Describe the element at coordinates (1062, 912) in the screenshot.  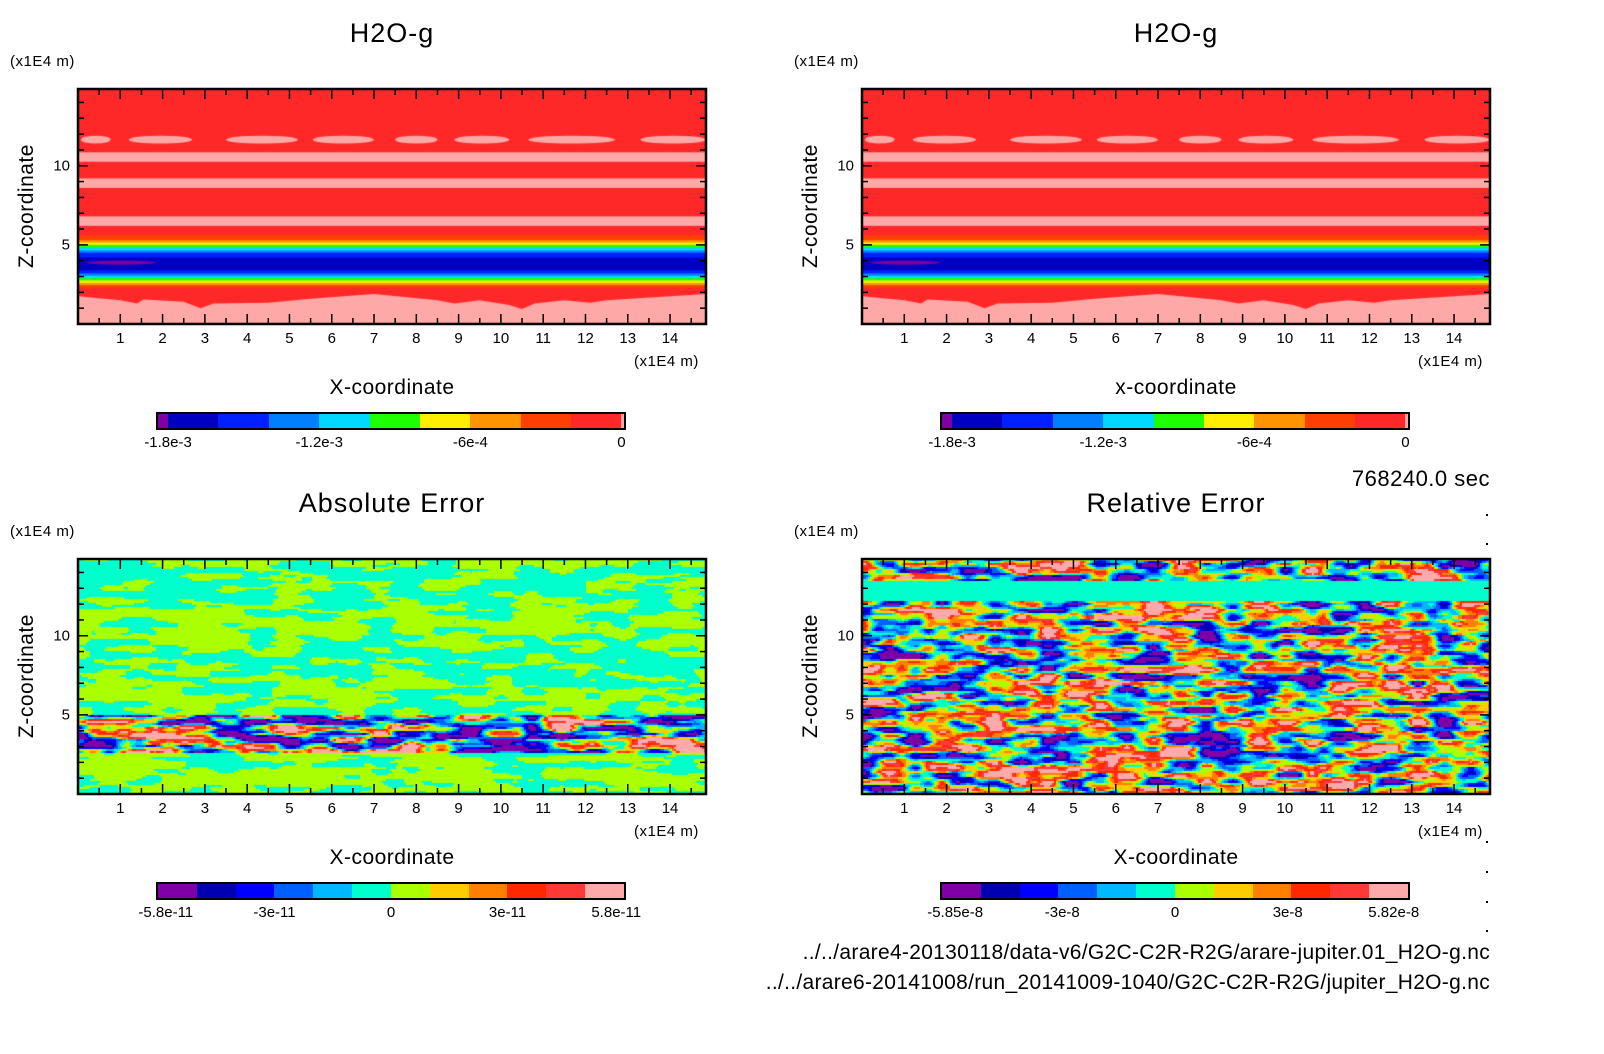
I see `colorbar-tick-label: -3e-8` at that location.